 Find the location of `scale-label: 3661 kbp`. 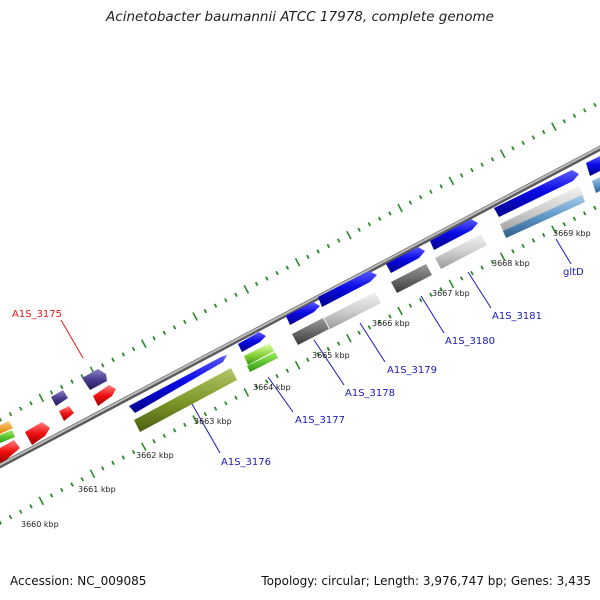

scale-label: 3661 kbp is located at coordinates (97, 489).